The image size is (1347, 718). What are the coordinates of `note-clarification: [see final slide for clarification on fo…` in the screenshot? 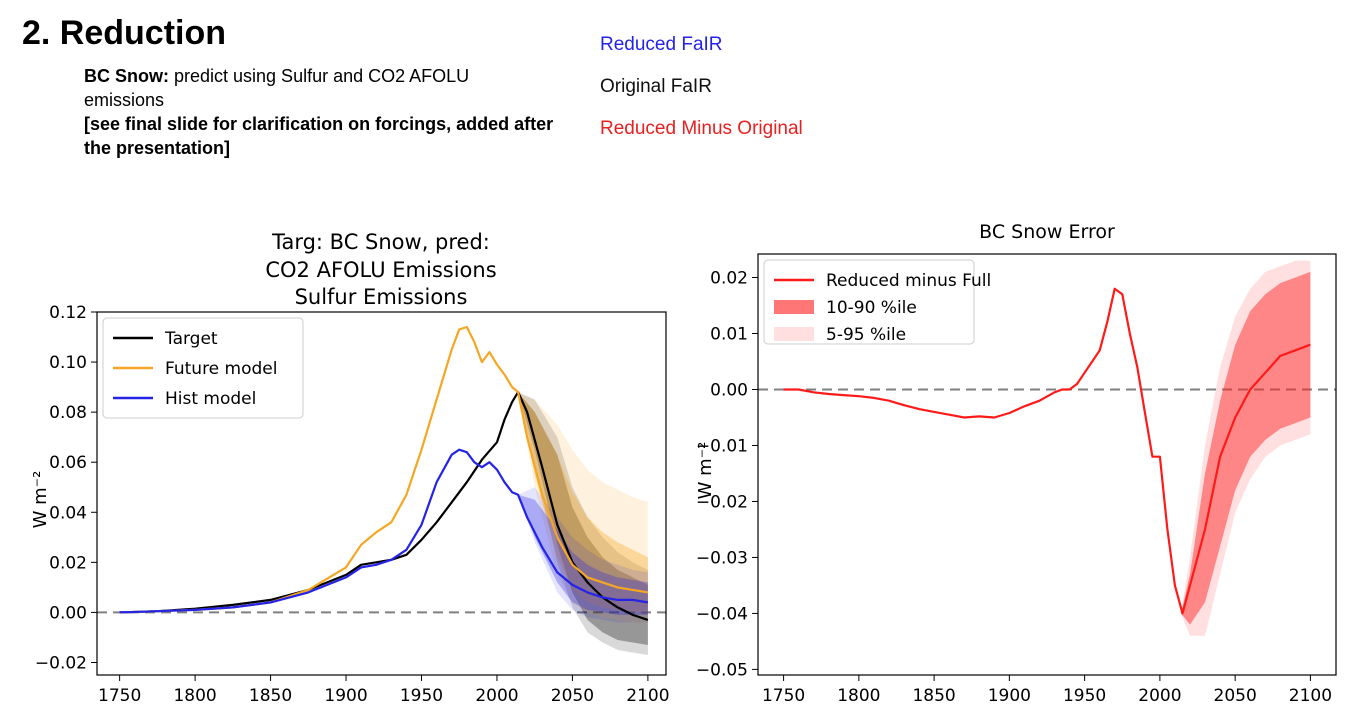 It's located at (319, 136).